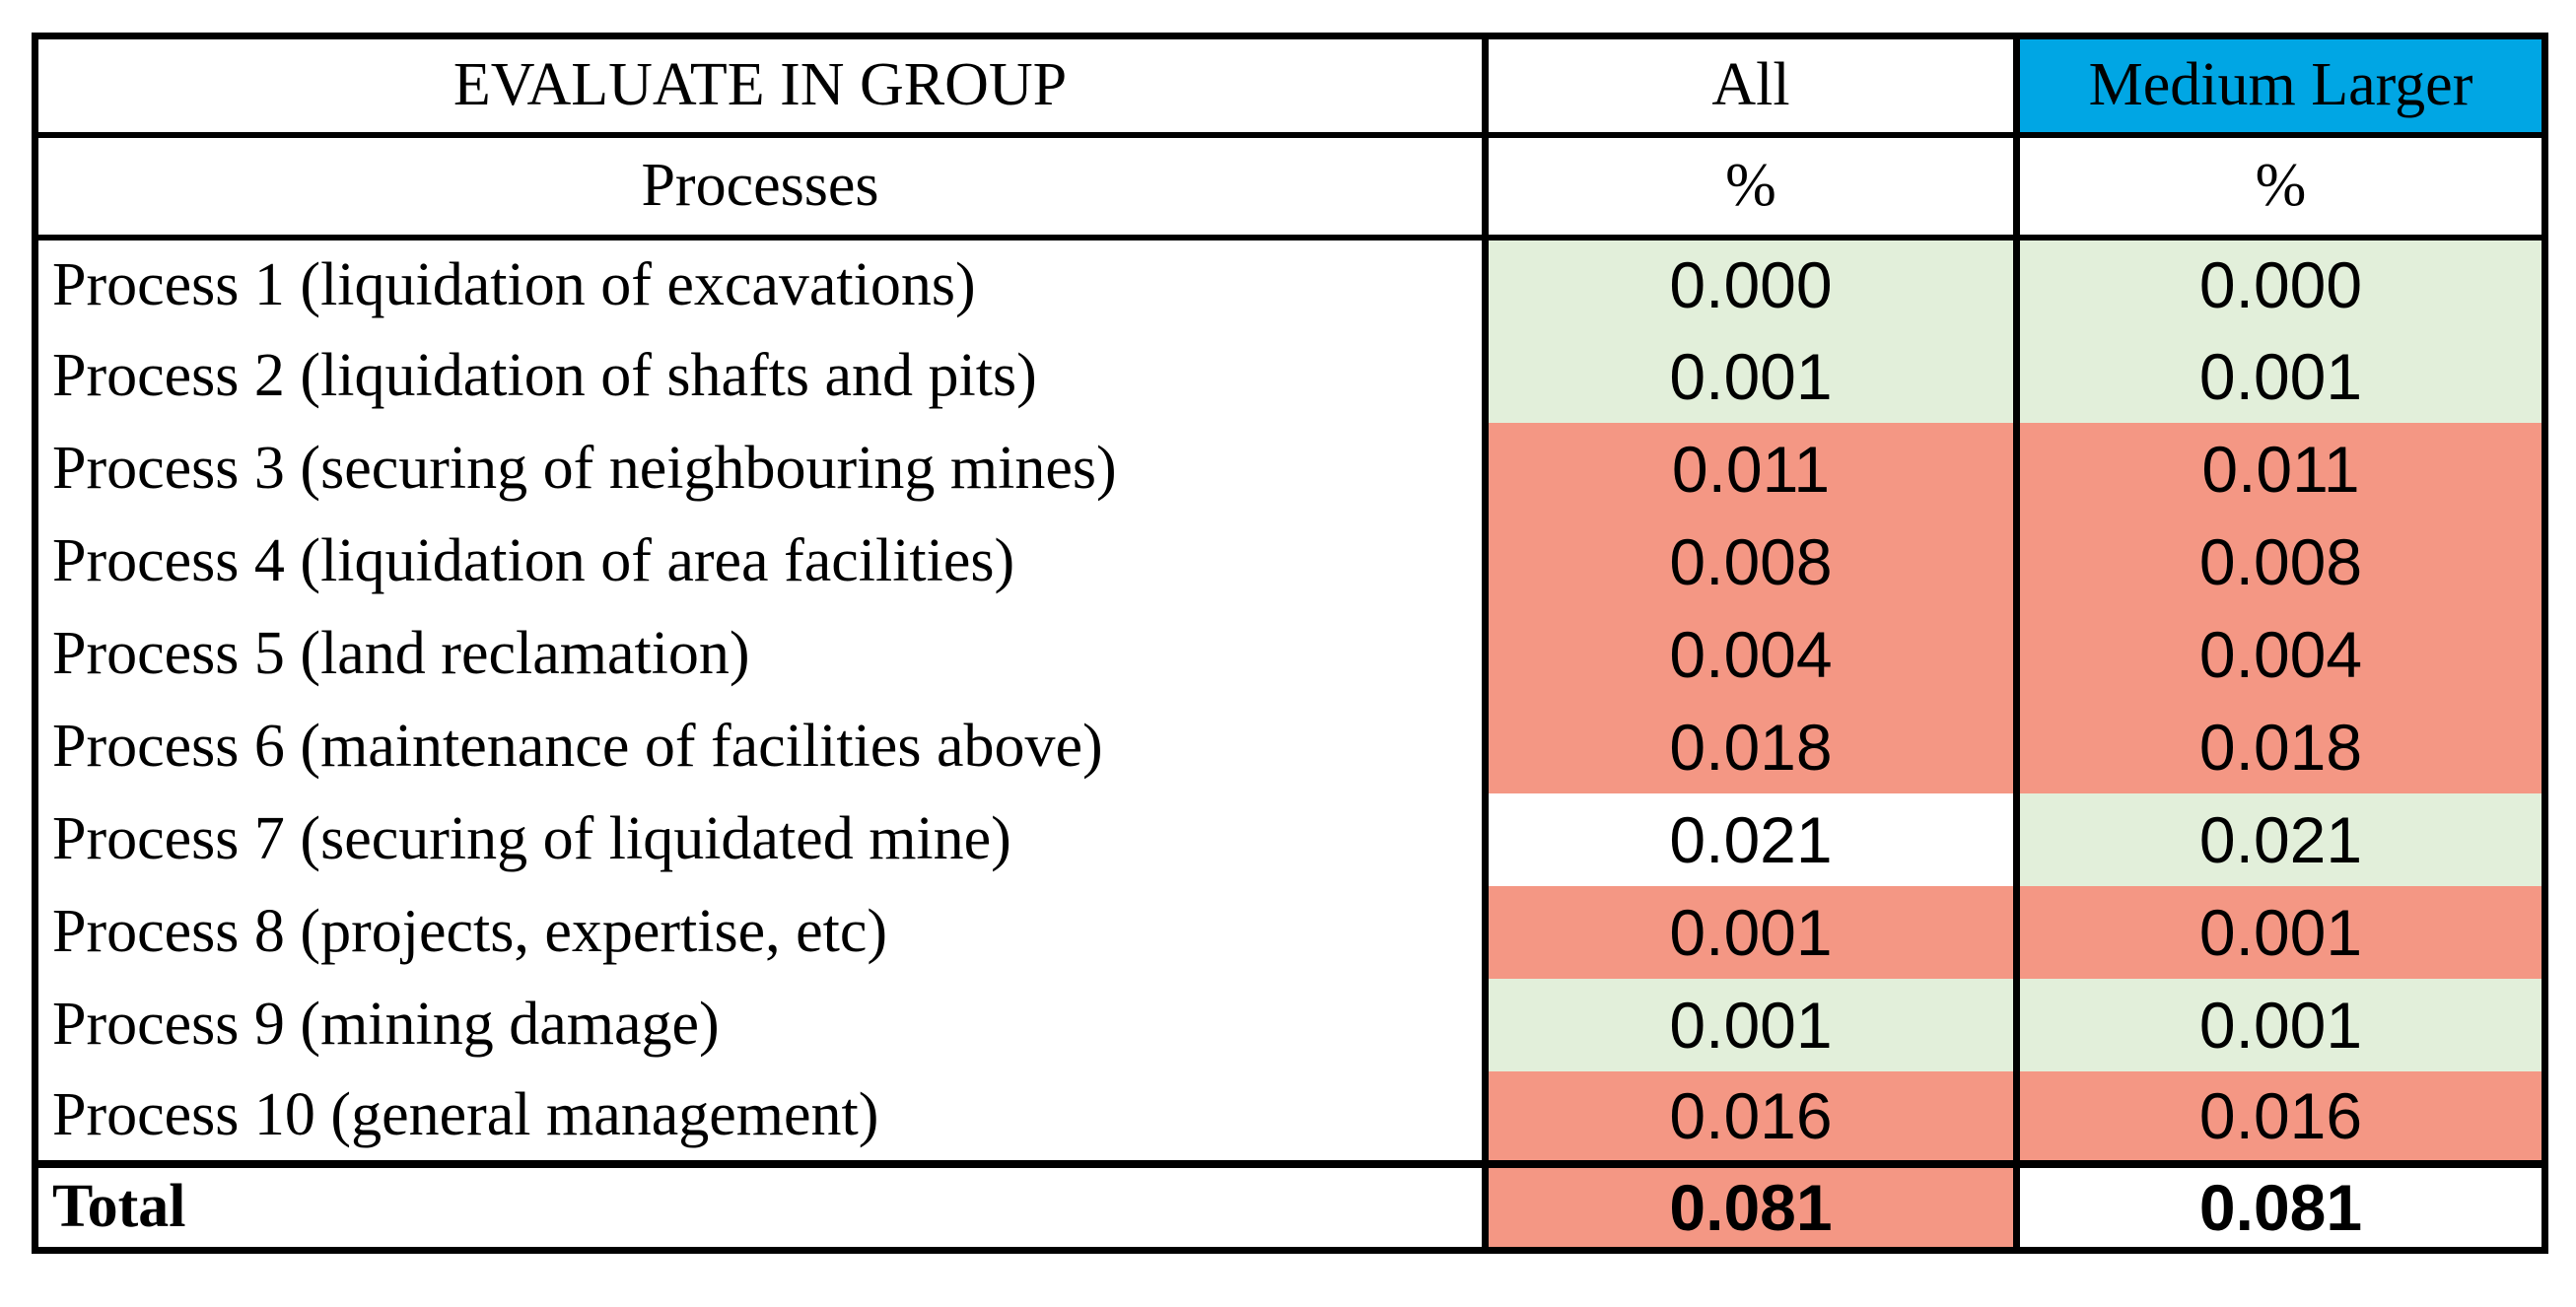 The height and width of the screenshot is (1307, 2576). I want to click on medium-larger-value: 0.008, so click(2279, 561).